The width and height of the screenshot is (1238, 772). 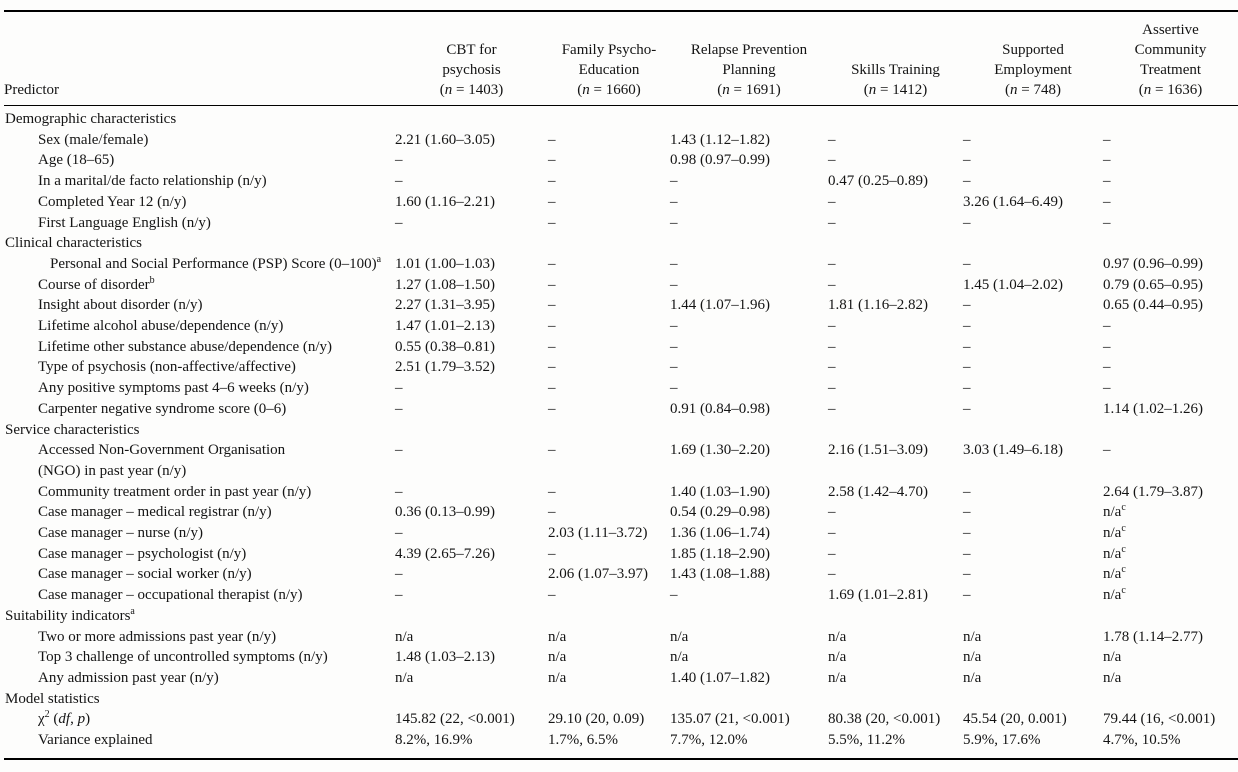 What do you see at coordinates (621, 243) in the screenshot?
I see `section-row: Clinical characteristics` at bounding box center [621, 243].